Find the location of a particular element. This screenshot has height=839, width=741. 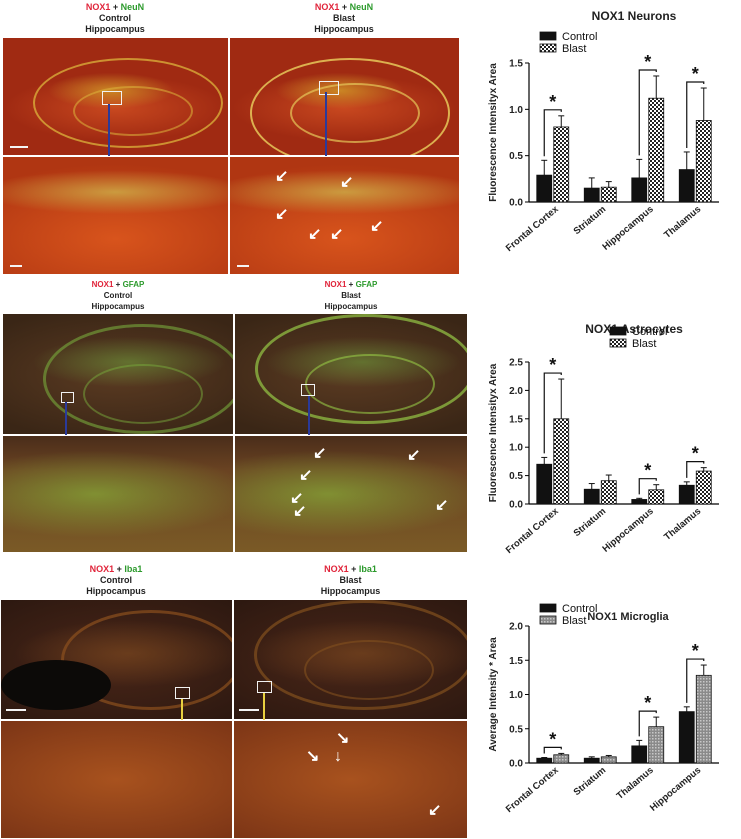

iba1-blast-overview-image is located at coordinates (350, 659).